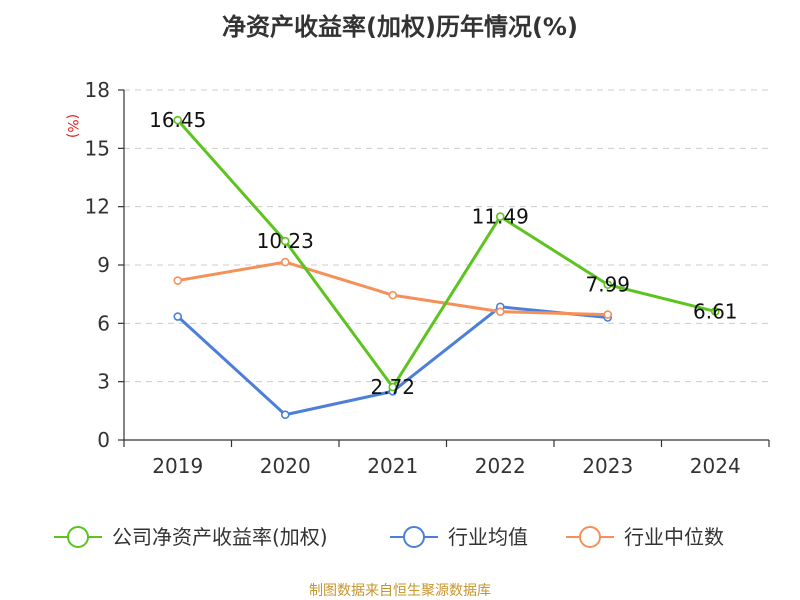 The width and height of the screenshot is (800, 600). I want to click on y-tick-label: 3, so click(103, 382).